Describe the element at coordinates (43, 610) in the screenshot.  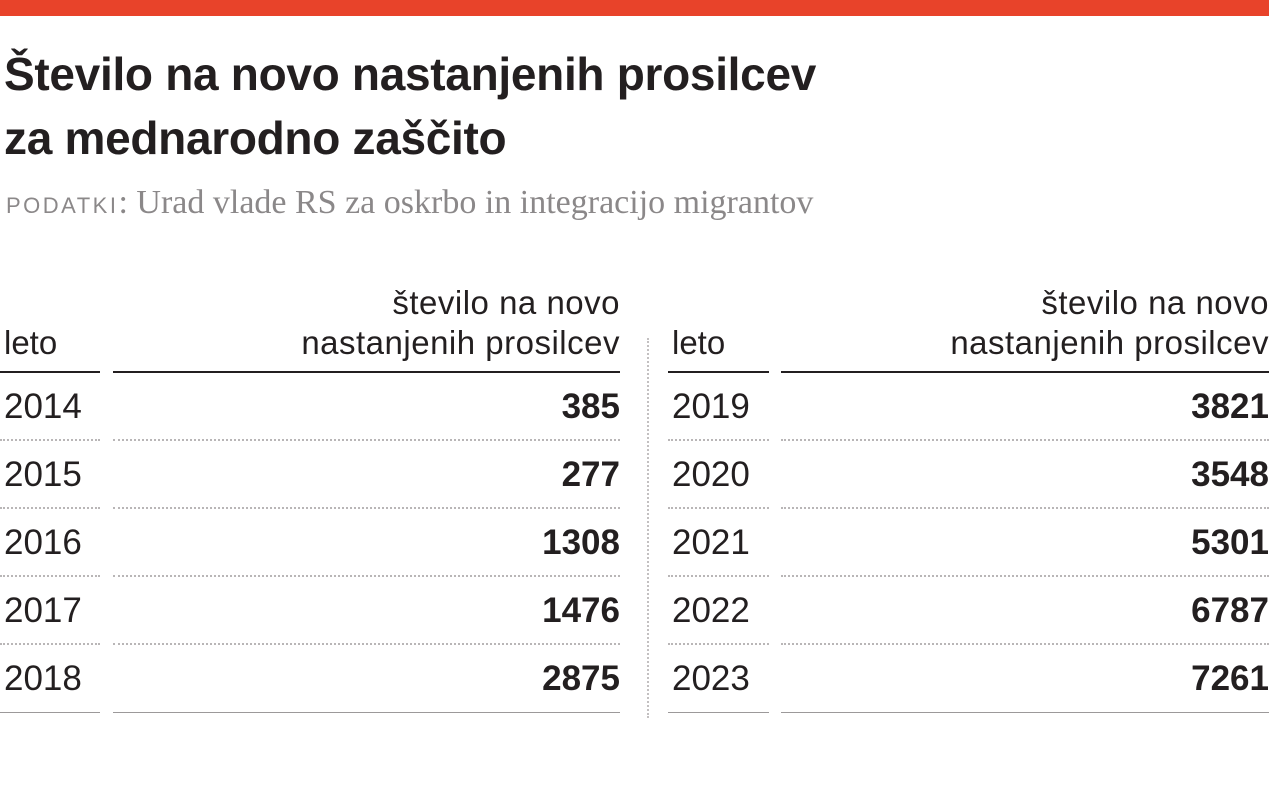
I see `cell-year: 2017` at that location.